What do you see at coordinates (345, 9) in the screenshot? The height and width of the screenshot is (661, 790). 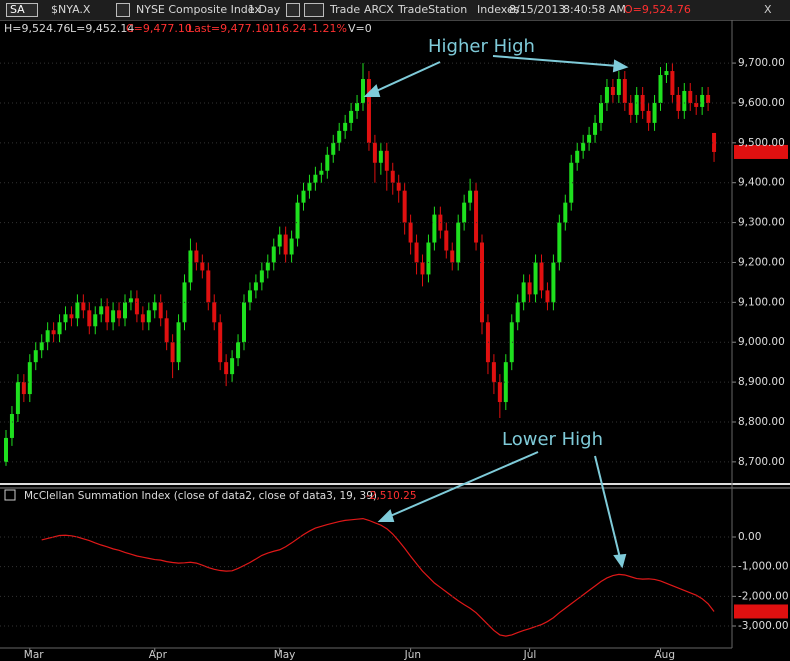 I see `data-type: Trade` at bounding box center [345, 9].